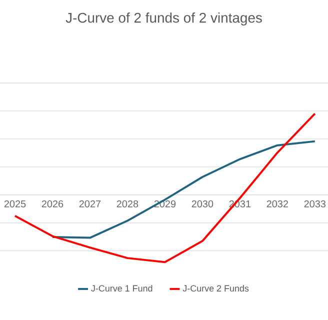 Image resolution: width=328 pixels, height=320 pixels. I want to click on x-tick-label: 2033, so click(315, 204).